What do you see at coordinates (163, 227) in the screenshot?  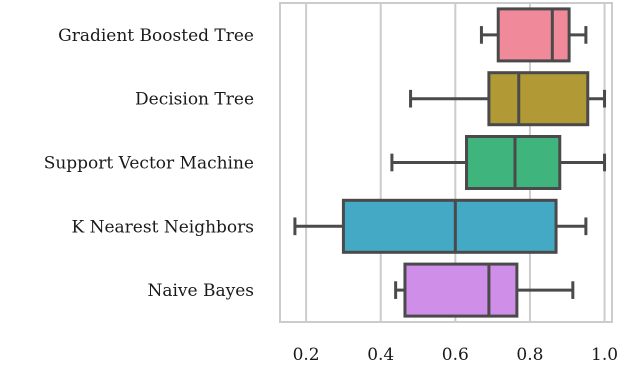 I see `category-label-k-nearest-neighbors: K Nearest Neighbors` at bounding box center [163, 227].